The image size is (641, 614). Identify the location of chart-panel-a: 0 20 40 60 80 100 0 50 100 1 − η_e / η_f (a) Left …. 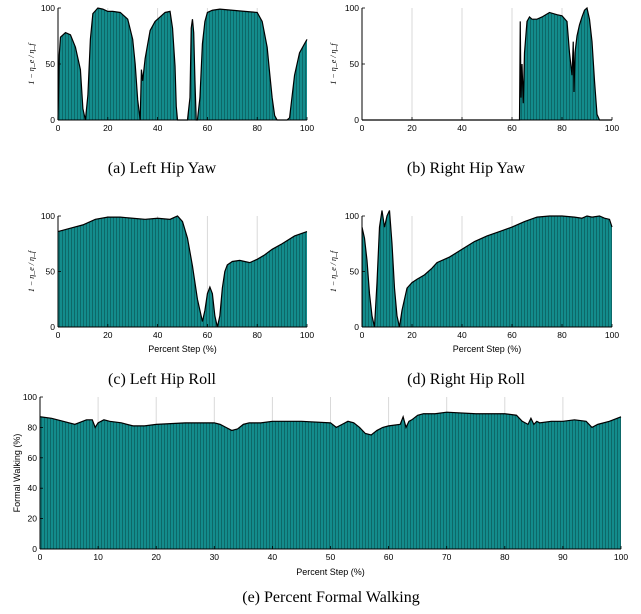
(170, 90).